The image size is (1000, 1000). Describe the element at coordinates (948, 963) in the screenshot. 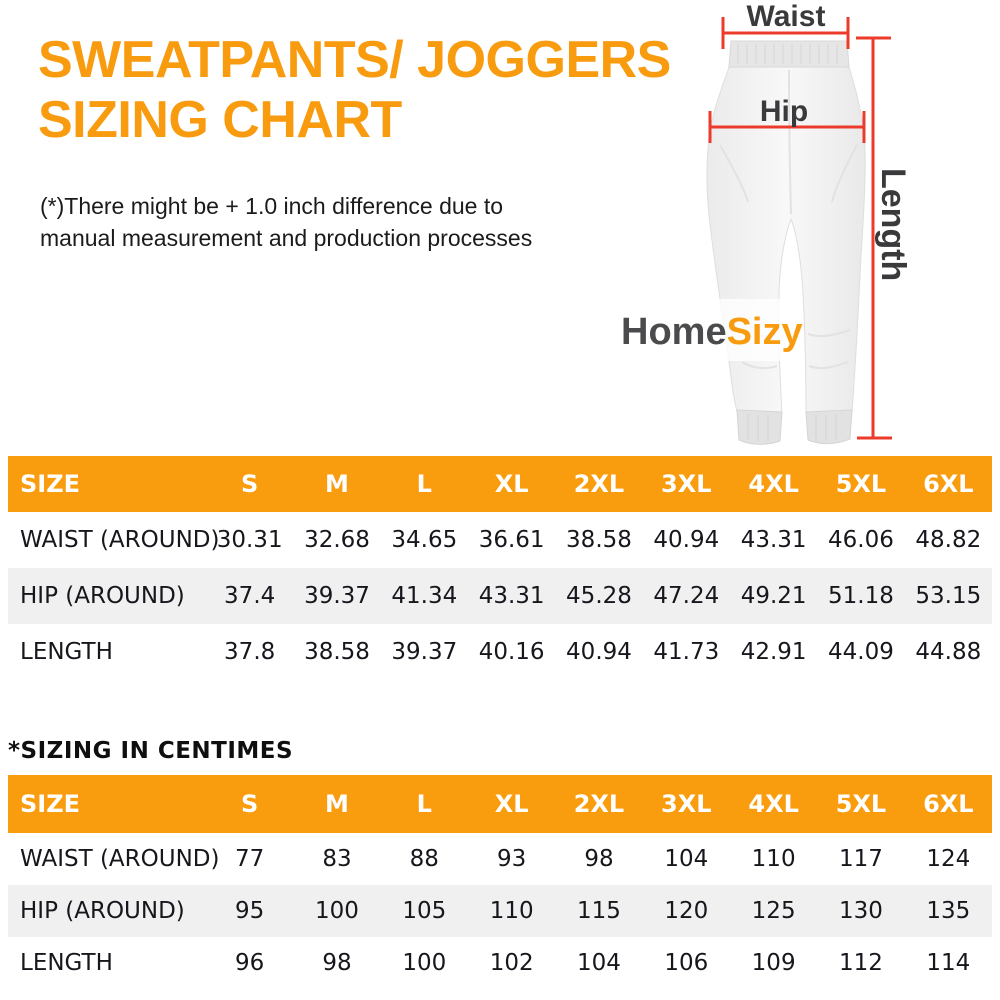

I see `measurement-value: 114` at that location.